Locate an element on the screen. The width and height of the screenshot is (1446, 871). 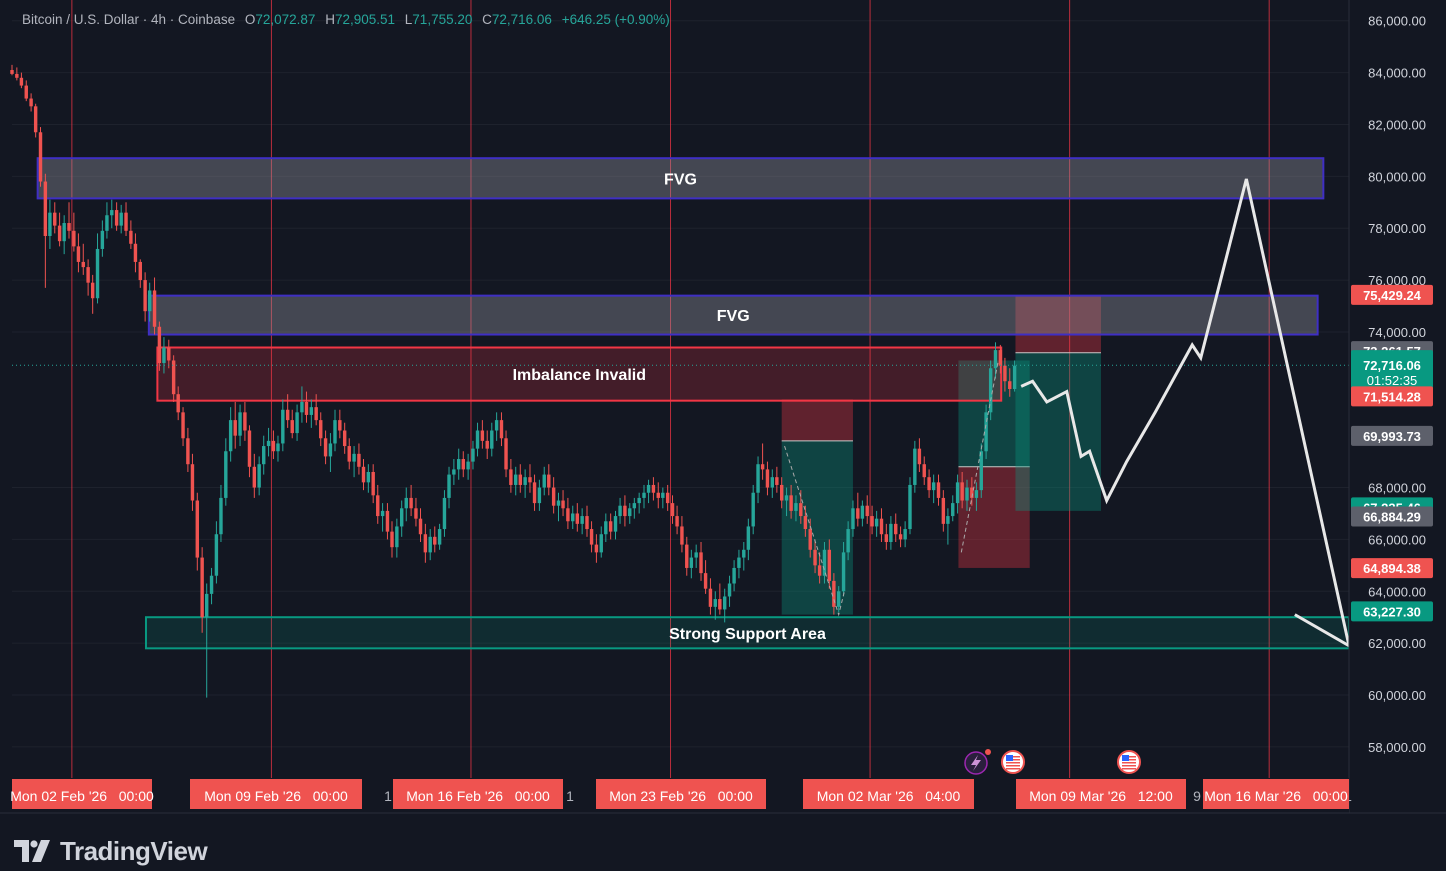
symbol-title: Bitcoin / U.S. Dollar · 4h · Coinbase is located at coordinates (129, 19).